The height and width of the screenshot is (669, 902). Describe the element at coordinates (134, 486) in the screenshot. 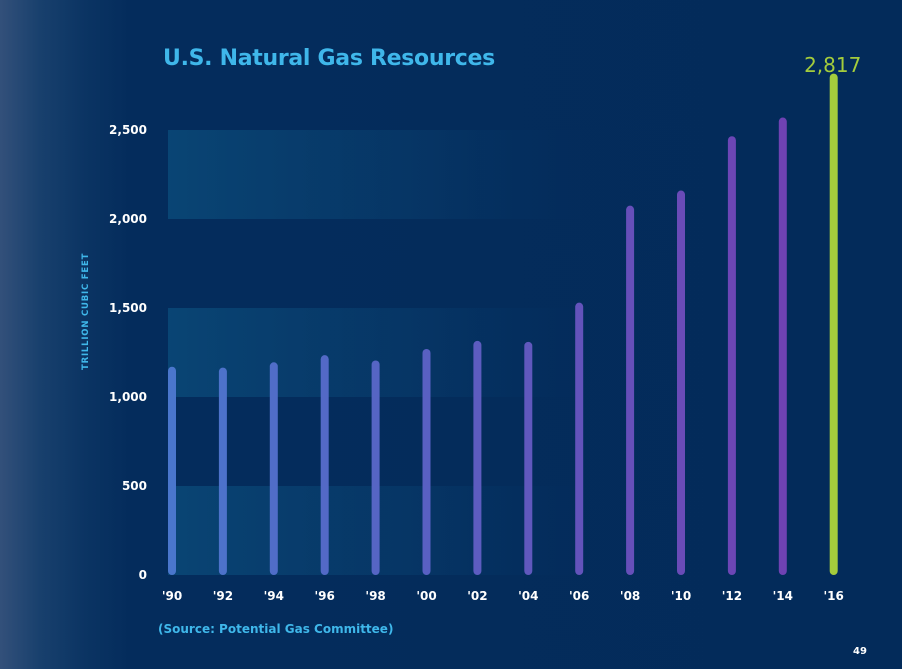

I see `y-tick-label: 500` at that location.